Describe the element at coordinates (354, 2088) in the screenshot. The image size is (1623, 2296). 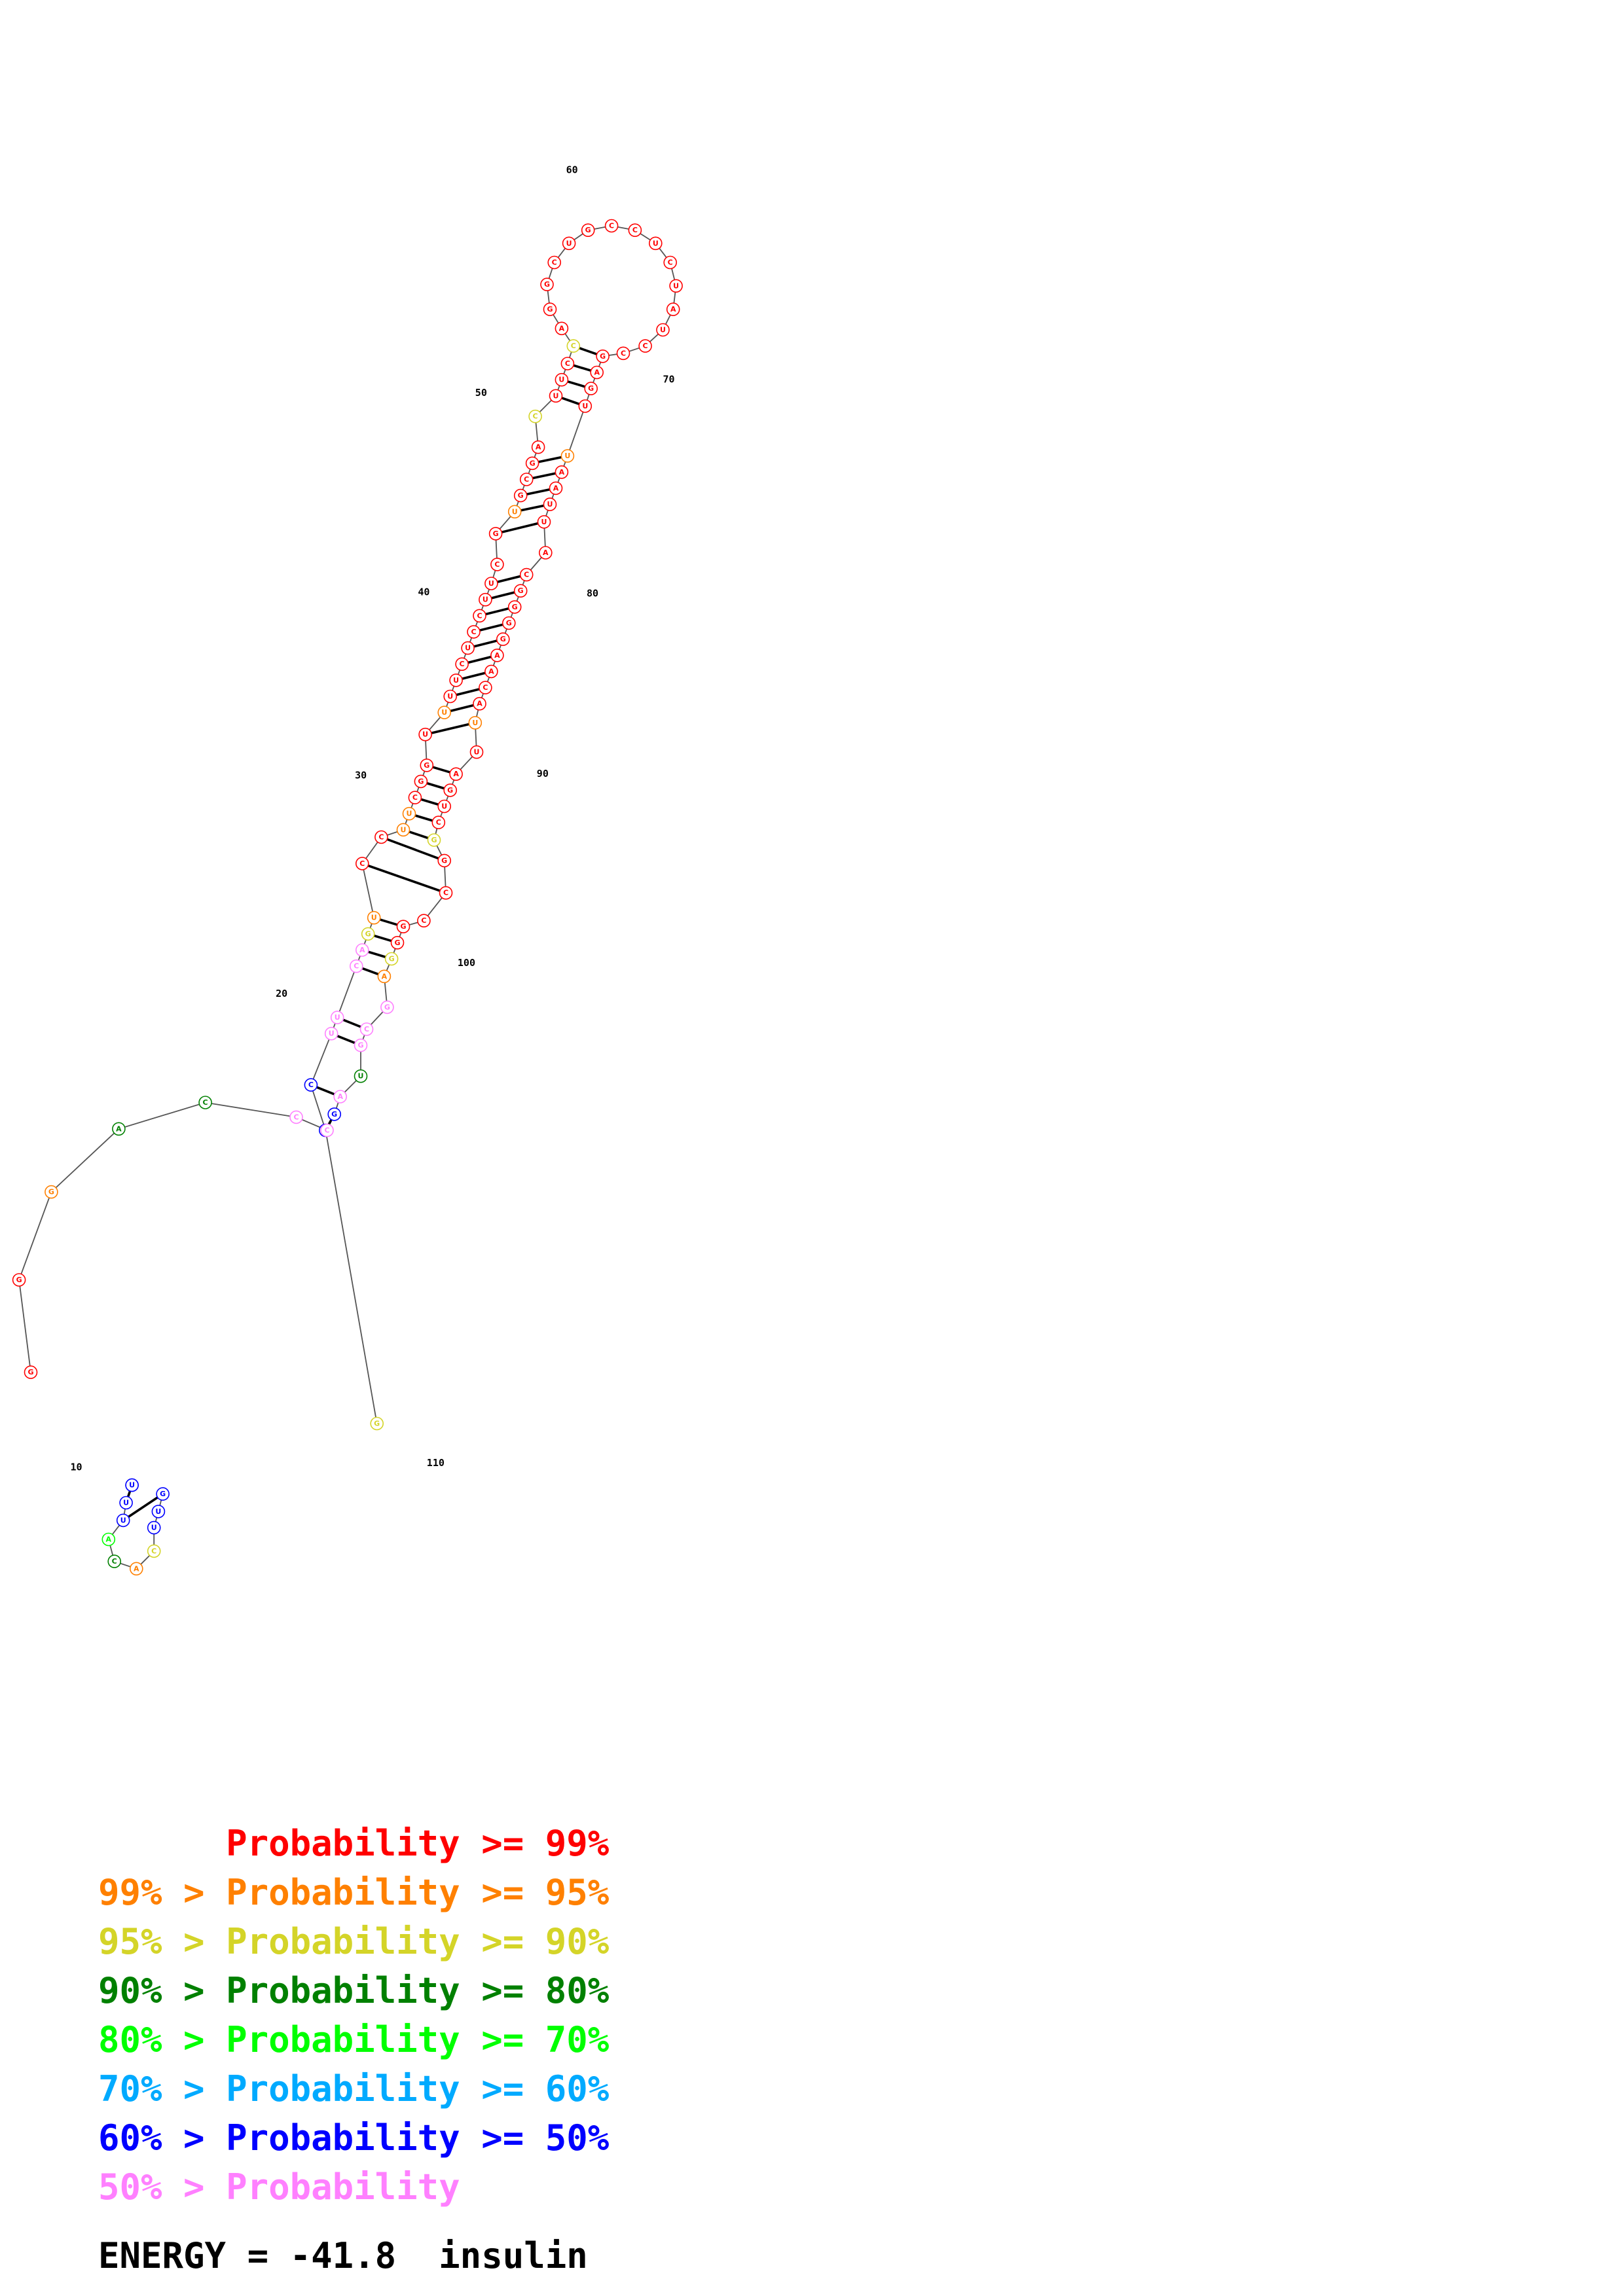
I see `legend-entry: 70% > Probability >= 60%` at that location.